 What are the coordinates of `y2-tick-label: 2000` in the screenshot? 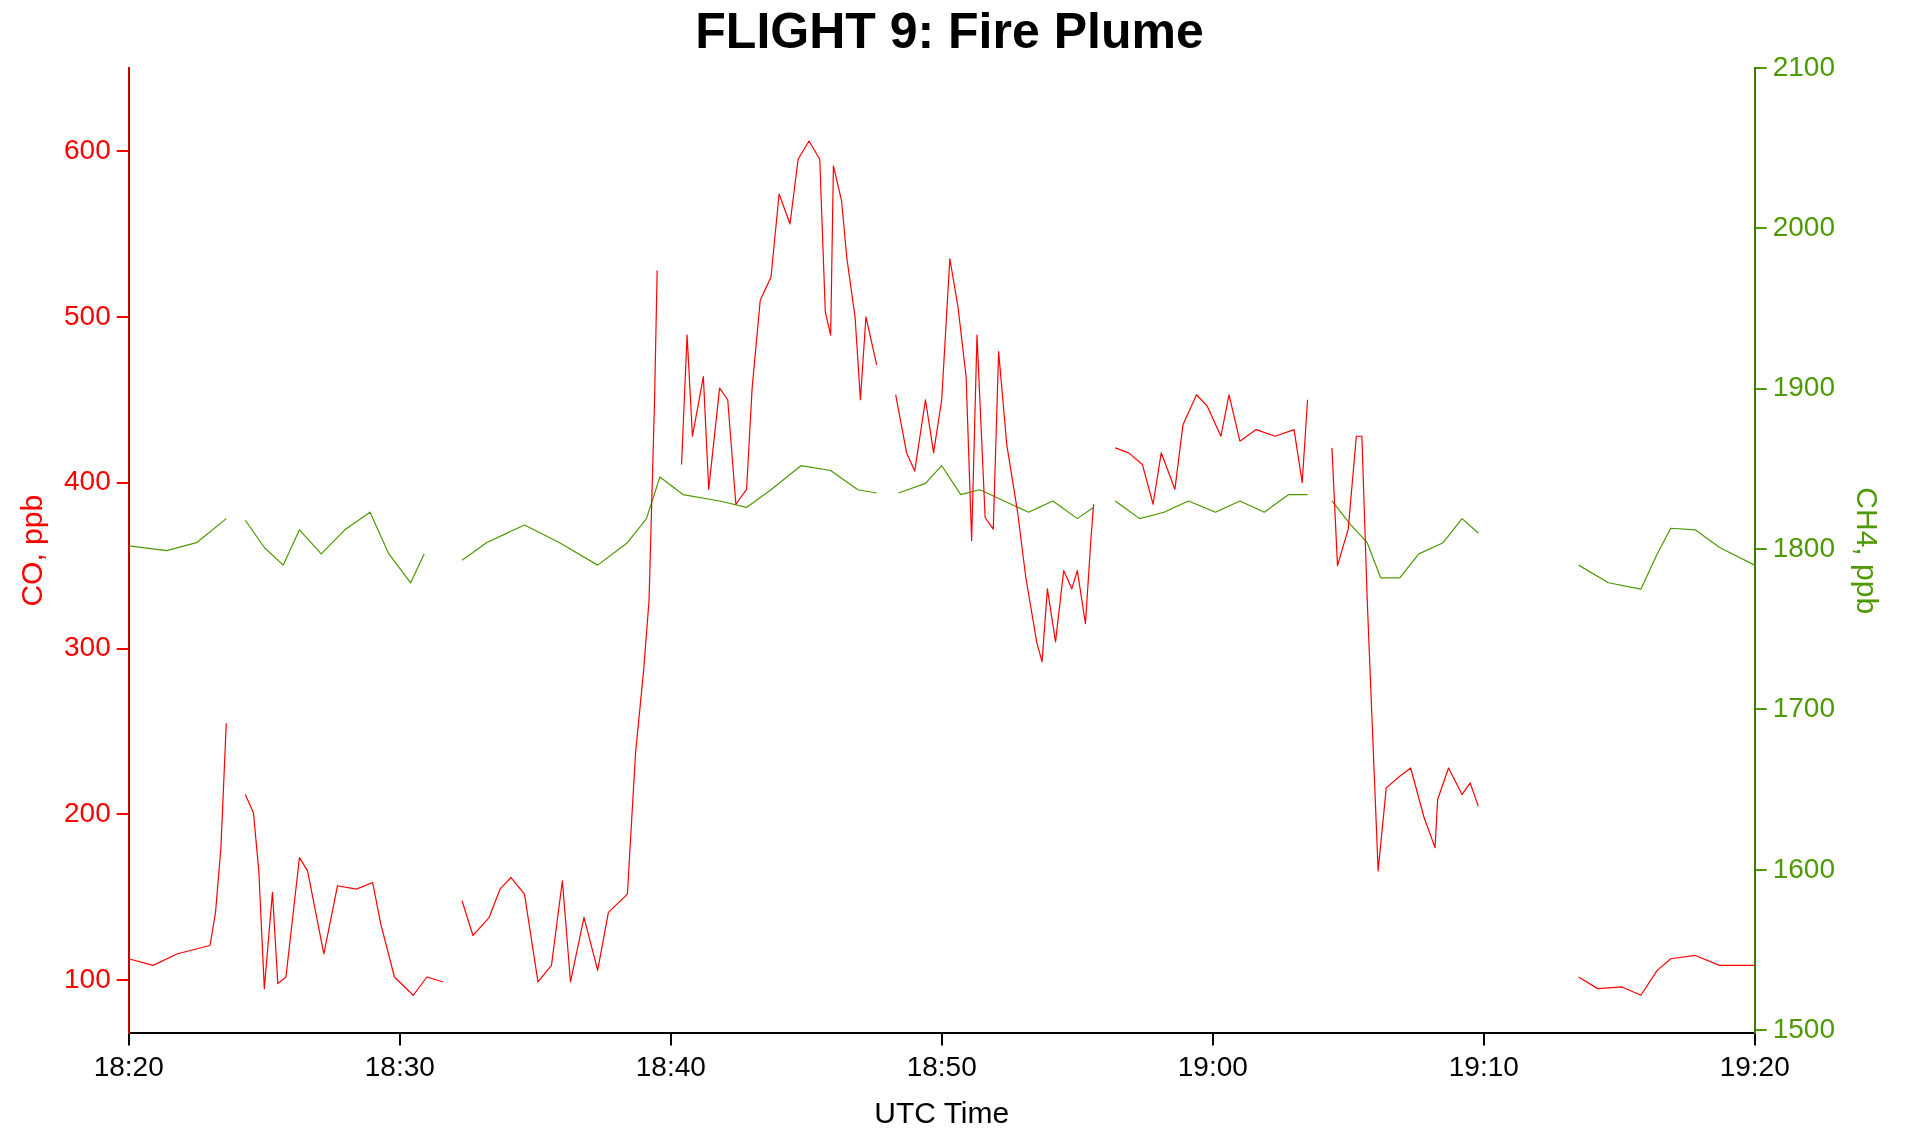 It's located at (1804, 227).